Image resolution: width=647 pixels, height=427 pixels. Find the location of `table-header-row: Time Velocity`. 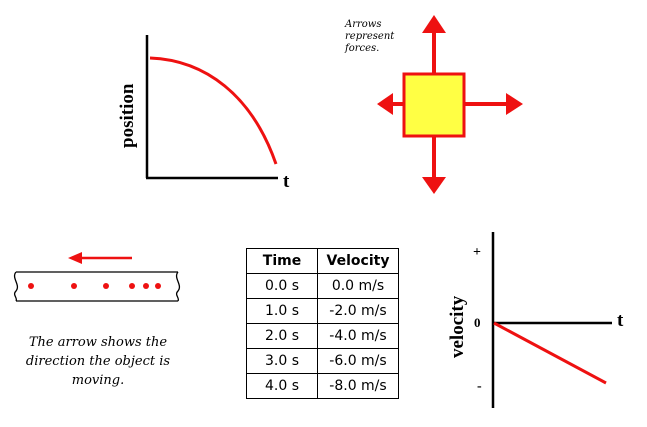

table-header-row: Time Velocity is located at coordinates (322, 261).